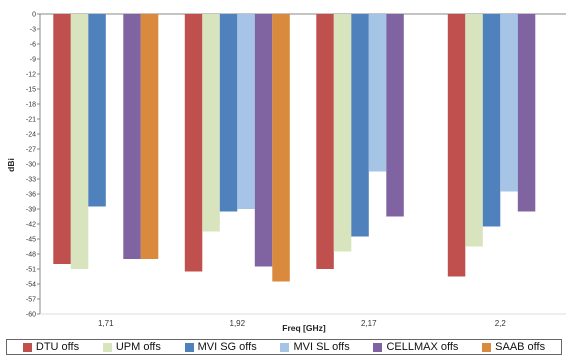 The image size is (568, 356). What do you see at coordinates (31, 195) in the screenshot?
I see `y-tick-label: -36` at bounding box center [31, 195].